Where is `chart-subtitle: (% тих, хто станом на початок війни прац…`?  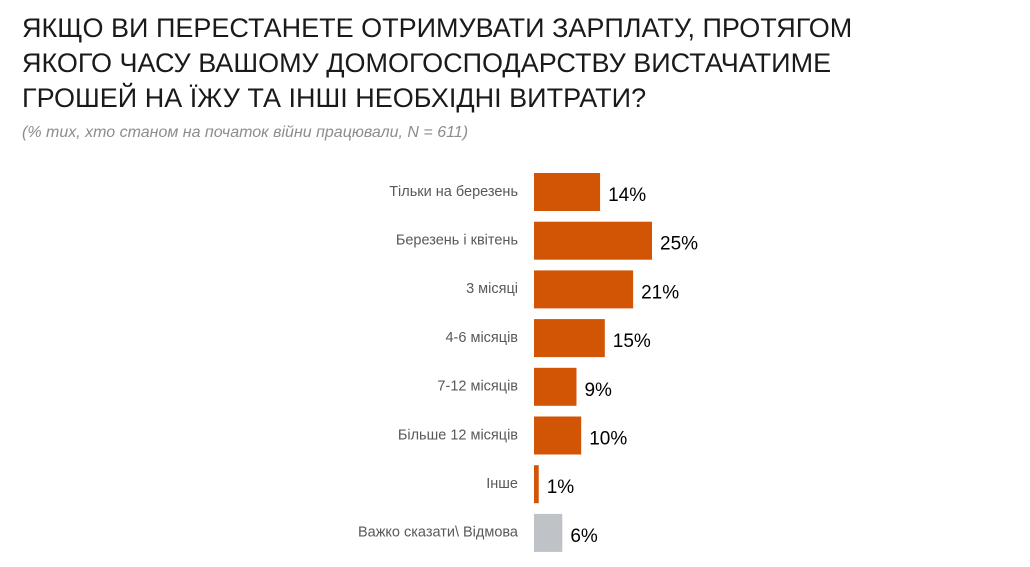
chart-subtitle: (% тих, хто станом на початок війни прац… is located at coordinates (245, 132).